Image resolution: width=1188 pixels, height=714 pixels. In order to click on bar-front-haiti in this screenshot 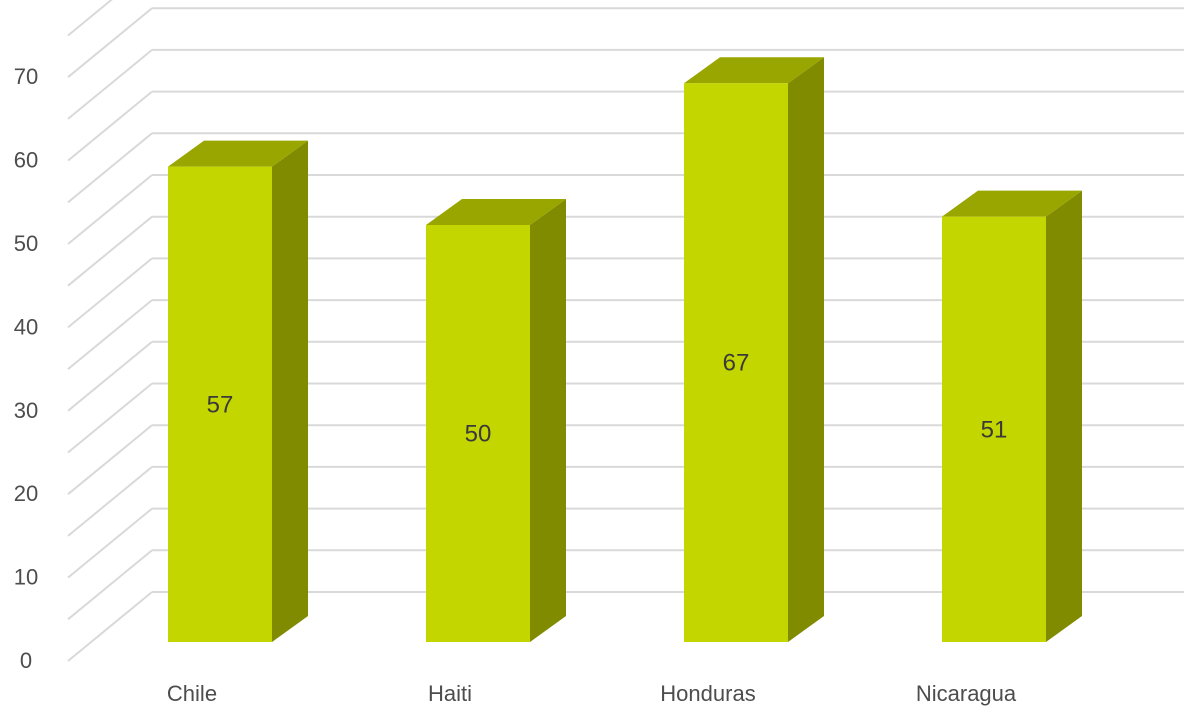, I will do `click(478, 433)`.